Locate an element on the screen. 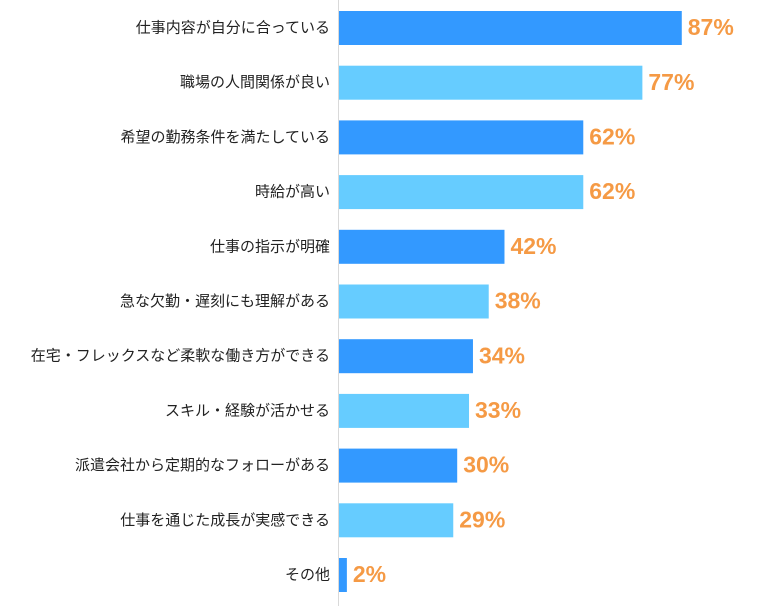 The image size is (761, 606). value-label: 33% is located at coordinates (498, 410).